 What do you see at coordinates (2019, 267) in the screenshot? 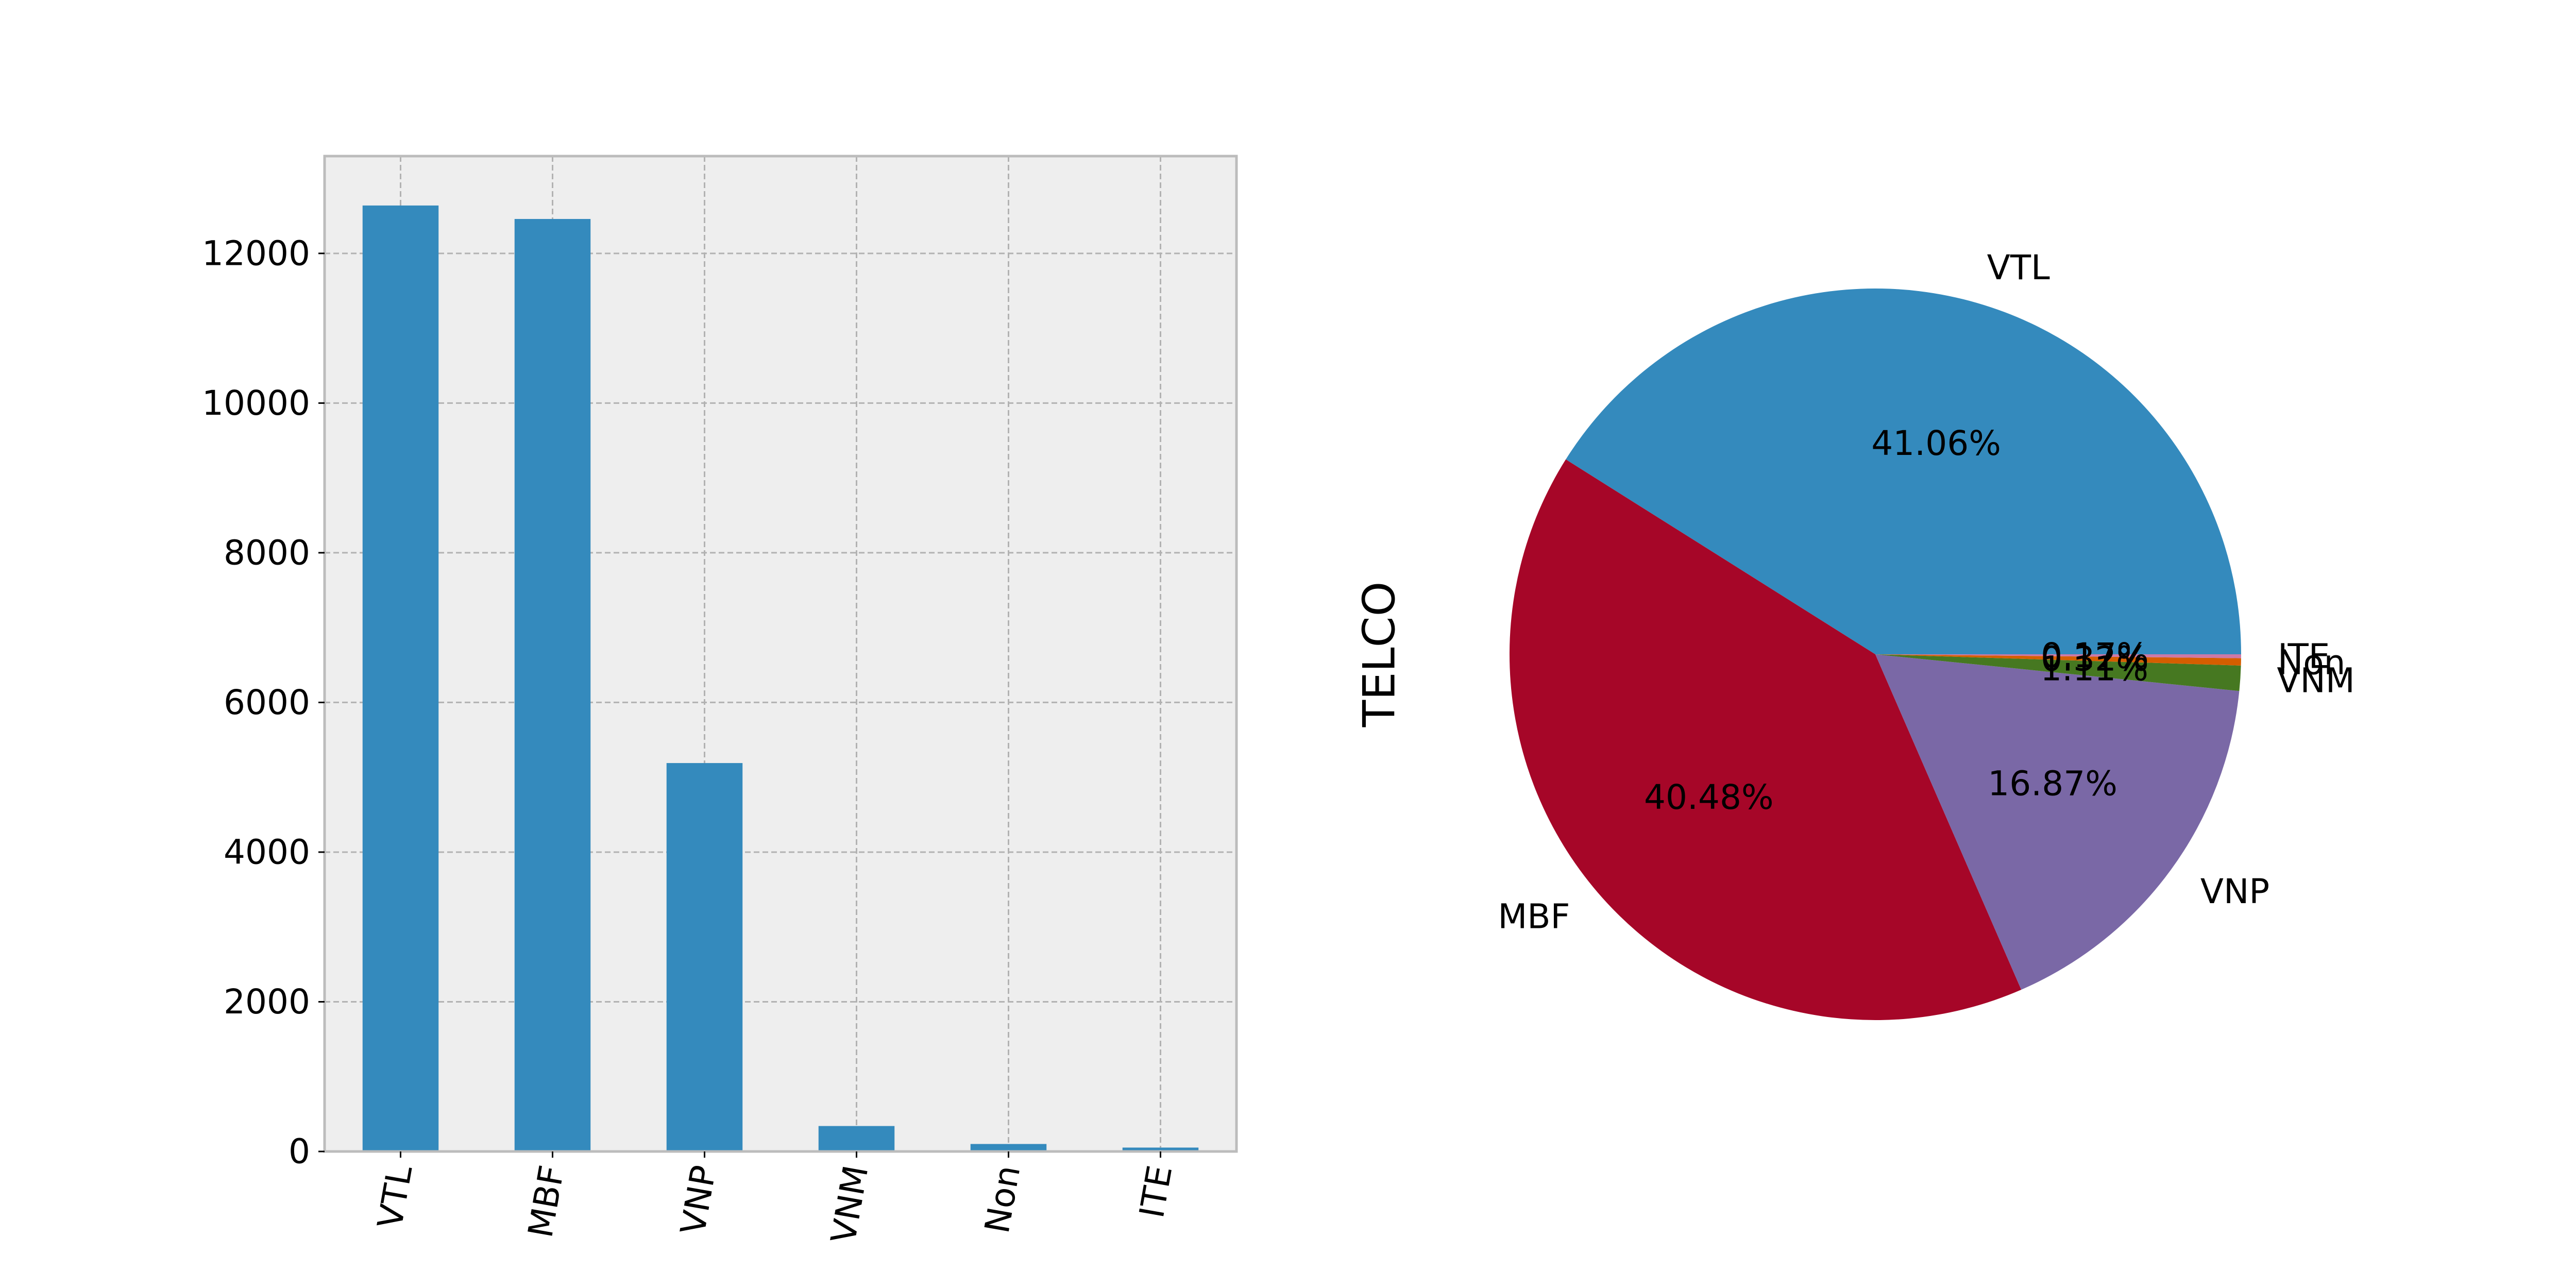
I see `pie-label-vtl: VTL` at bounding box center [2019, 267].